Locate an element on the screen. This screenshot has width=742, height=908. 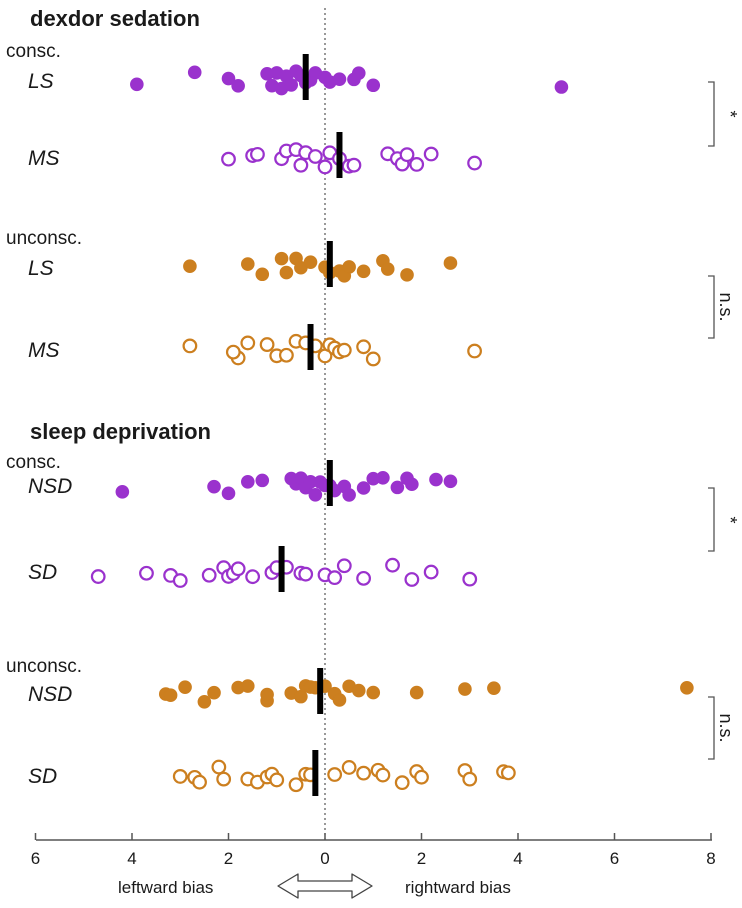
sig-label-sleep-consc: * is located at coordinates (730, 519).